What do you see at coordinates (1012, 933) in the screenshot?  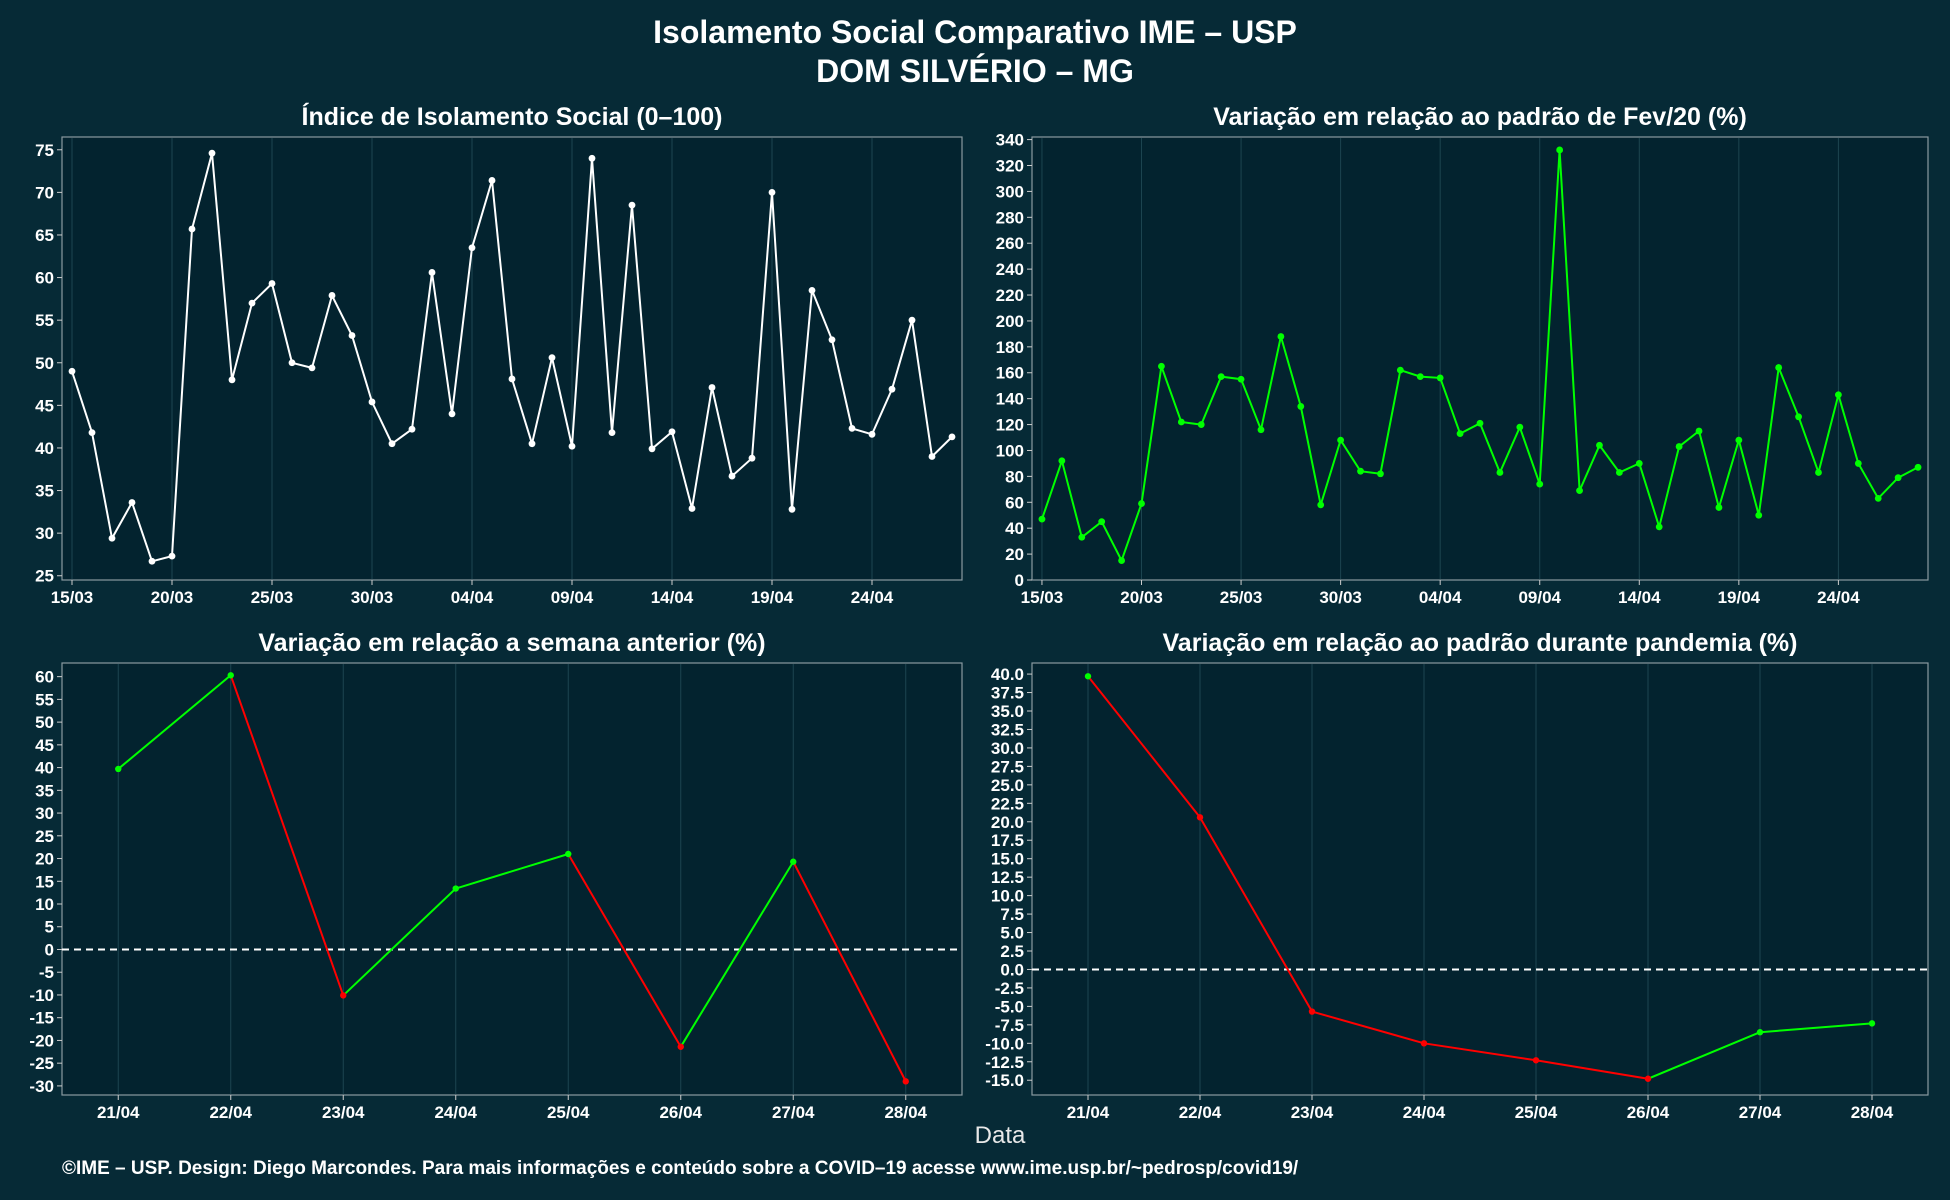 I see `y-tick-label: 5.0` at bounding box center [1012, 933].